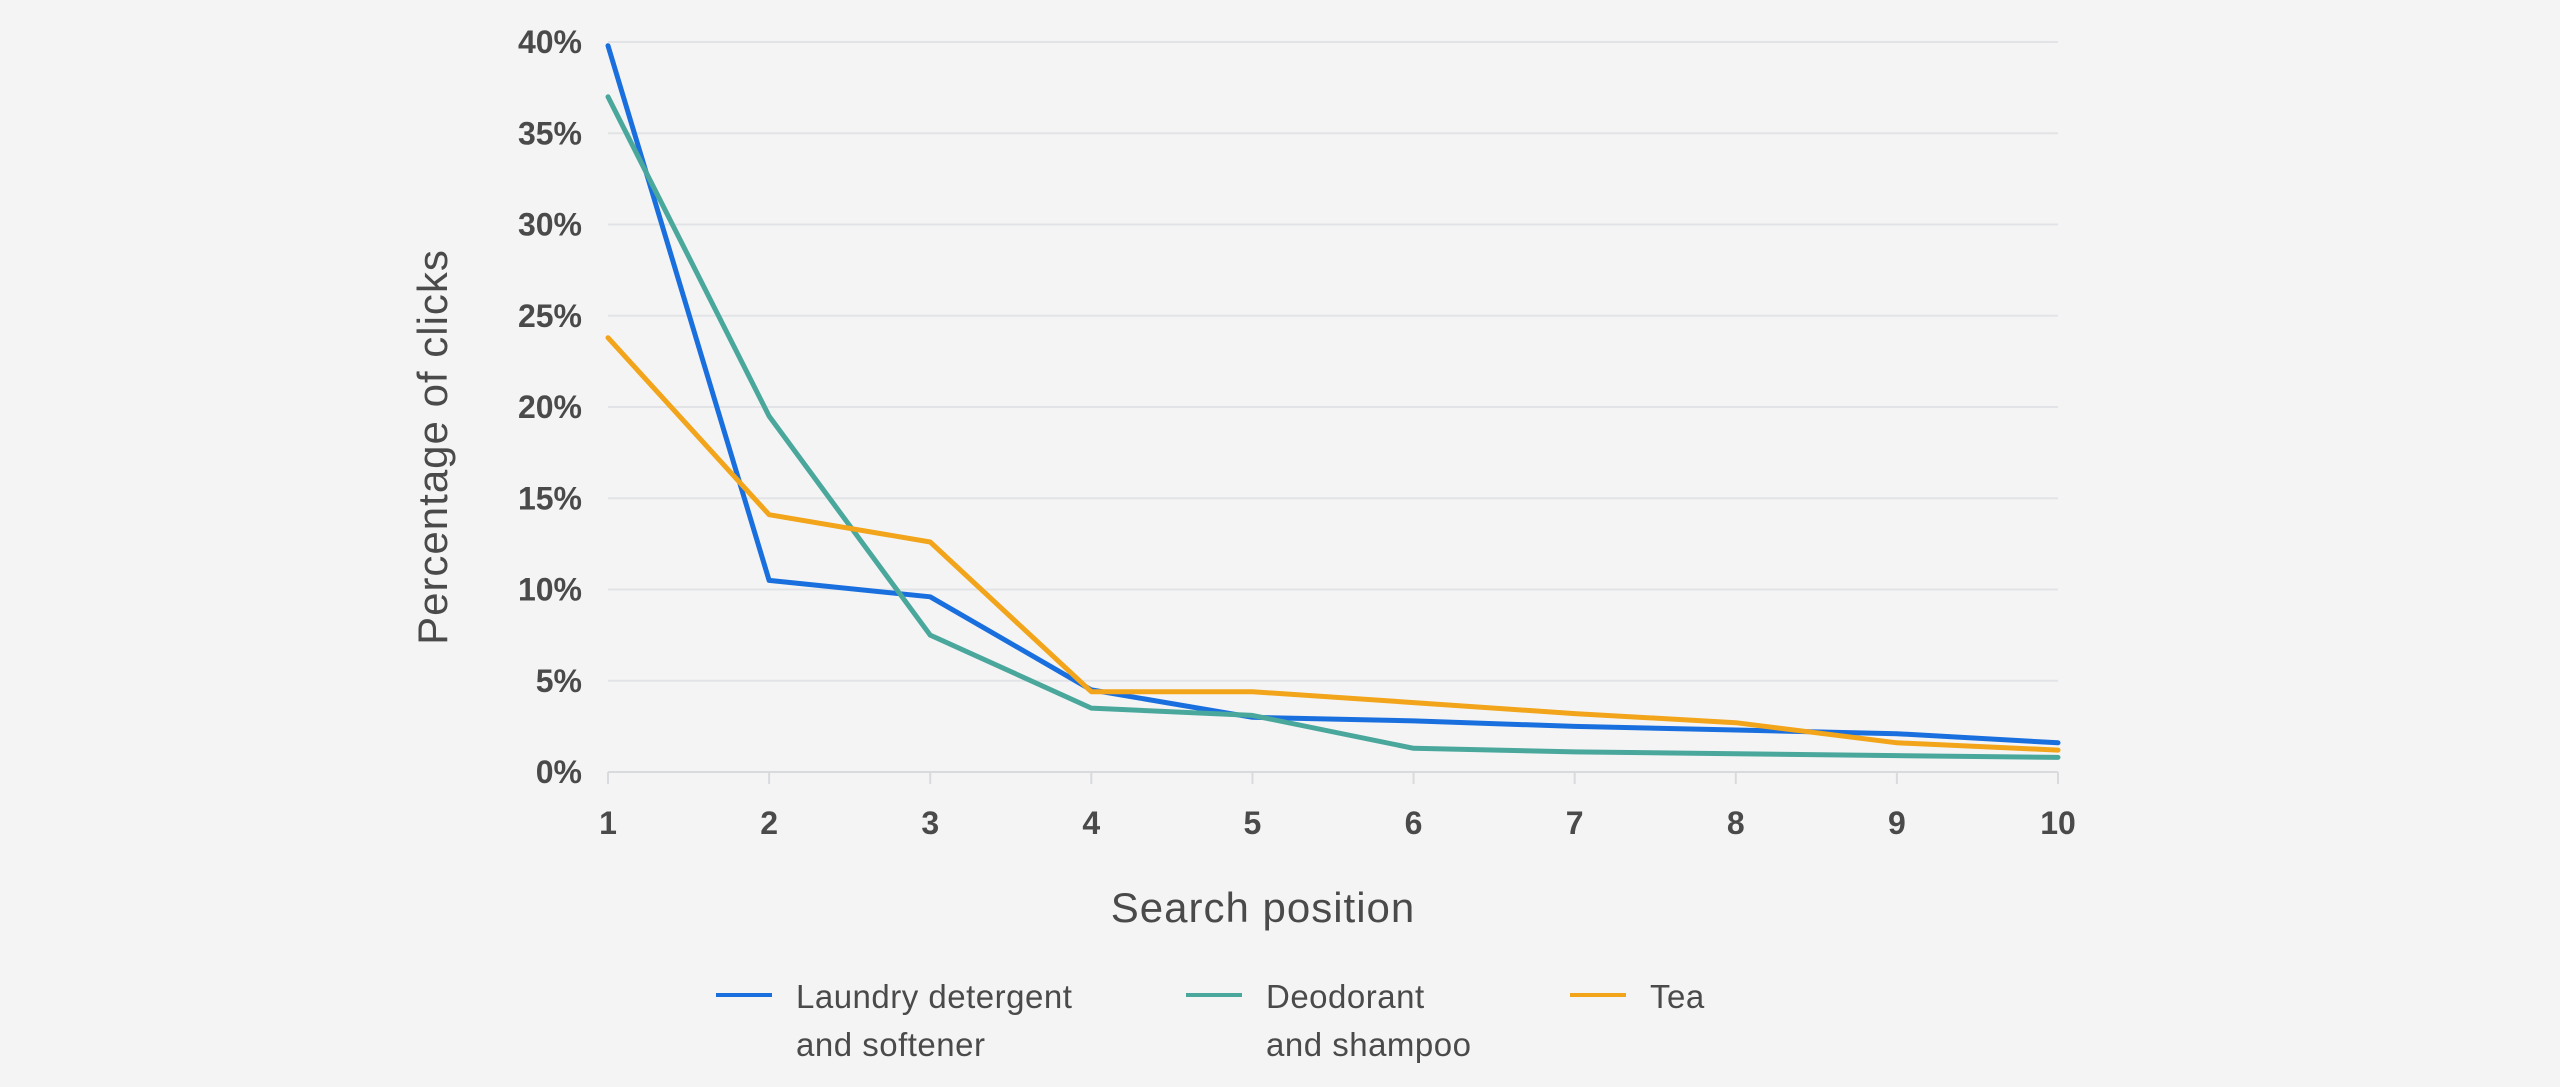 The image size is (2560, 1087). What do you see at coordinates (930, 823) in the screenshot?
I see `x-tick-label: 3` at bounding box center [930, 823].